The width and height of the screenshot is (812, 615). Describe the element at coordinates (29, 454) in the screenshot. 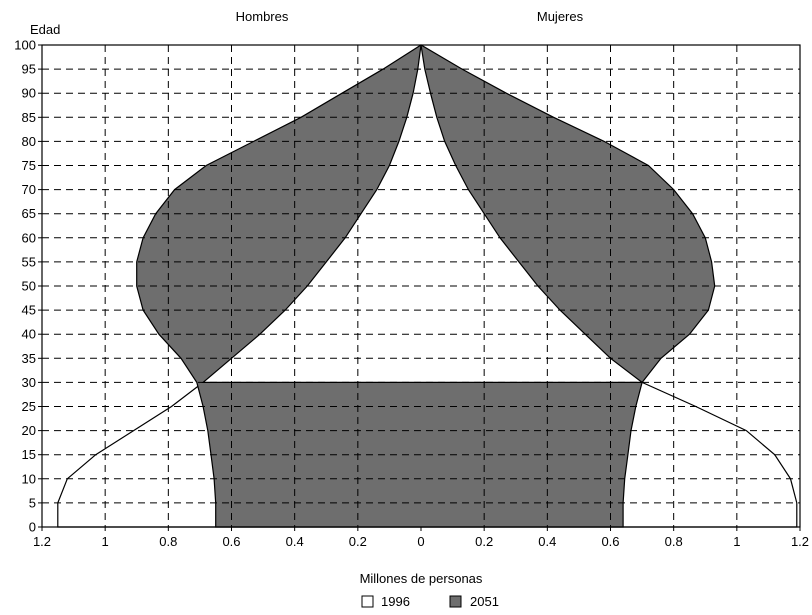

I see `y-tick-label: 15` at that location.